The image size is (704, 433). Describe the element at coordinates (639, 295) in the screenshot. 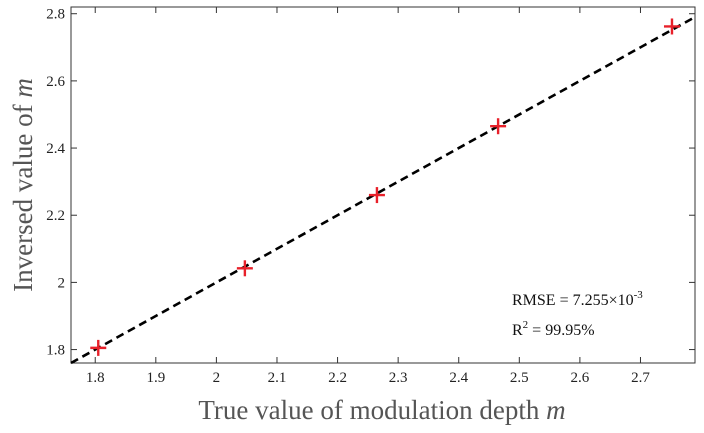

I see `annotation-rmse-exponent: -3` at that location.